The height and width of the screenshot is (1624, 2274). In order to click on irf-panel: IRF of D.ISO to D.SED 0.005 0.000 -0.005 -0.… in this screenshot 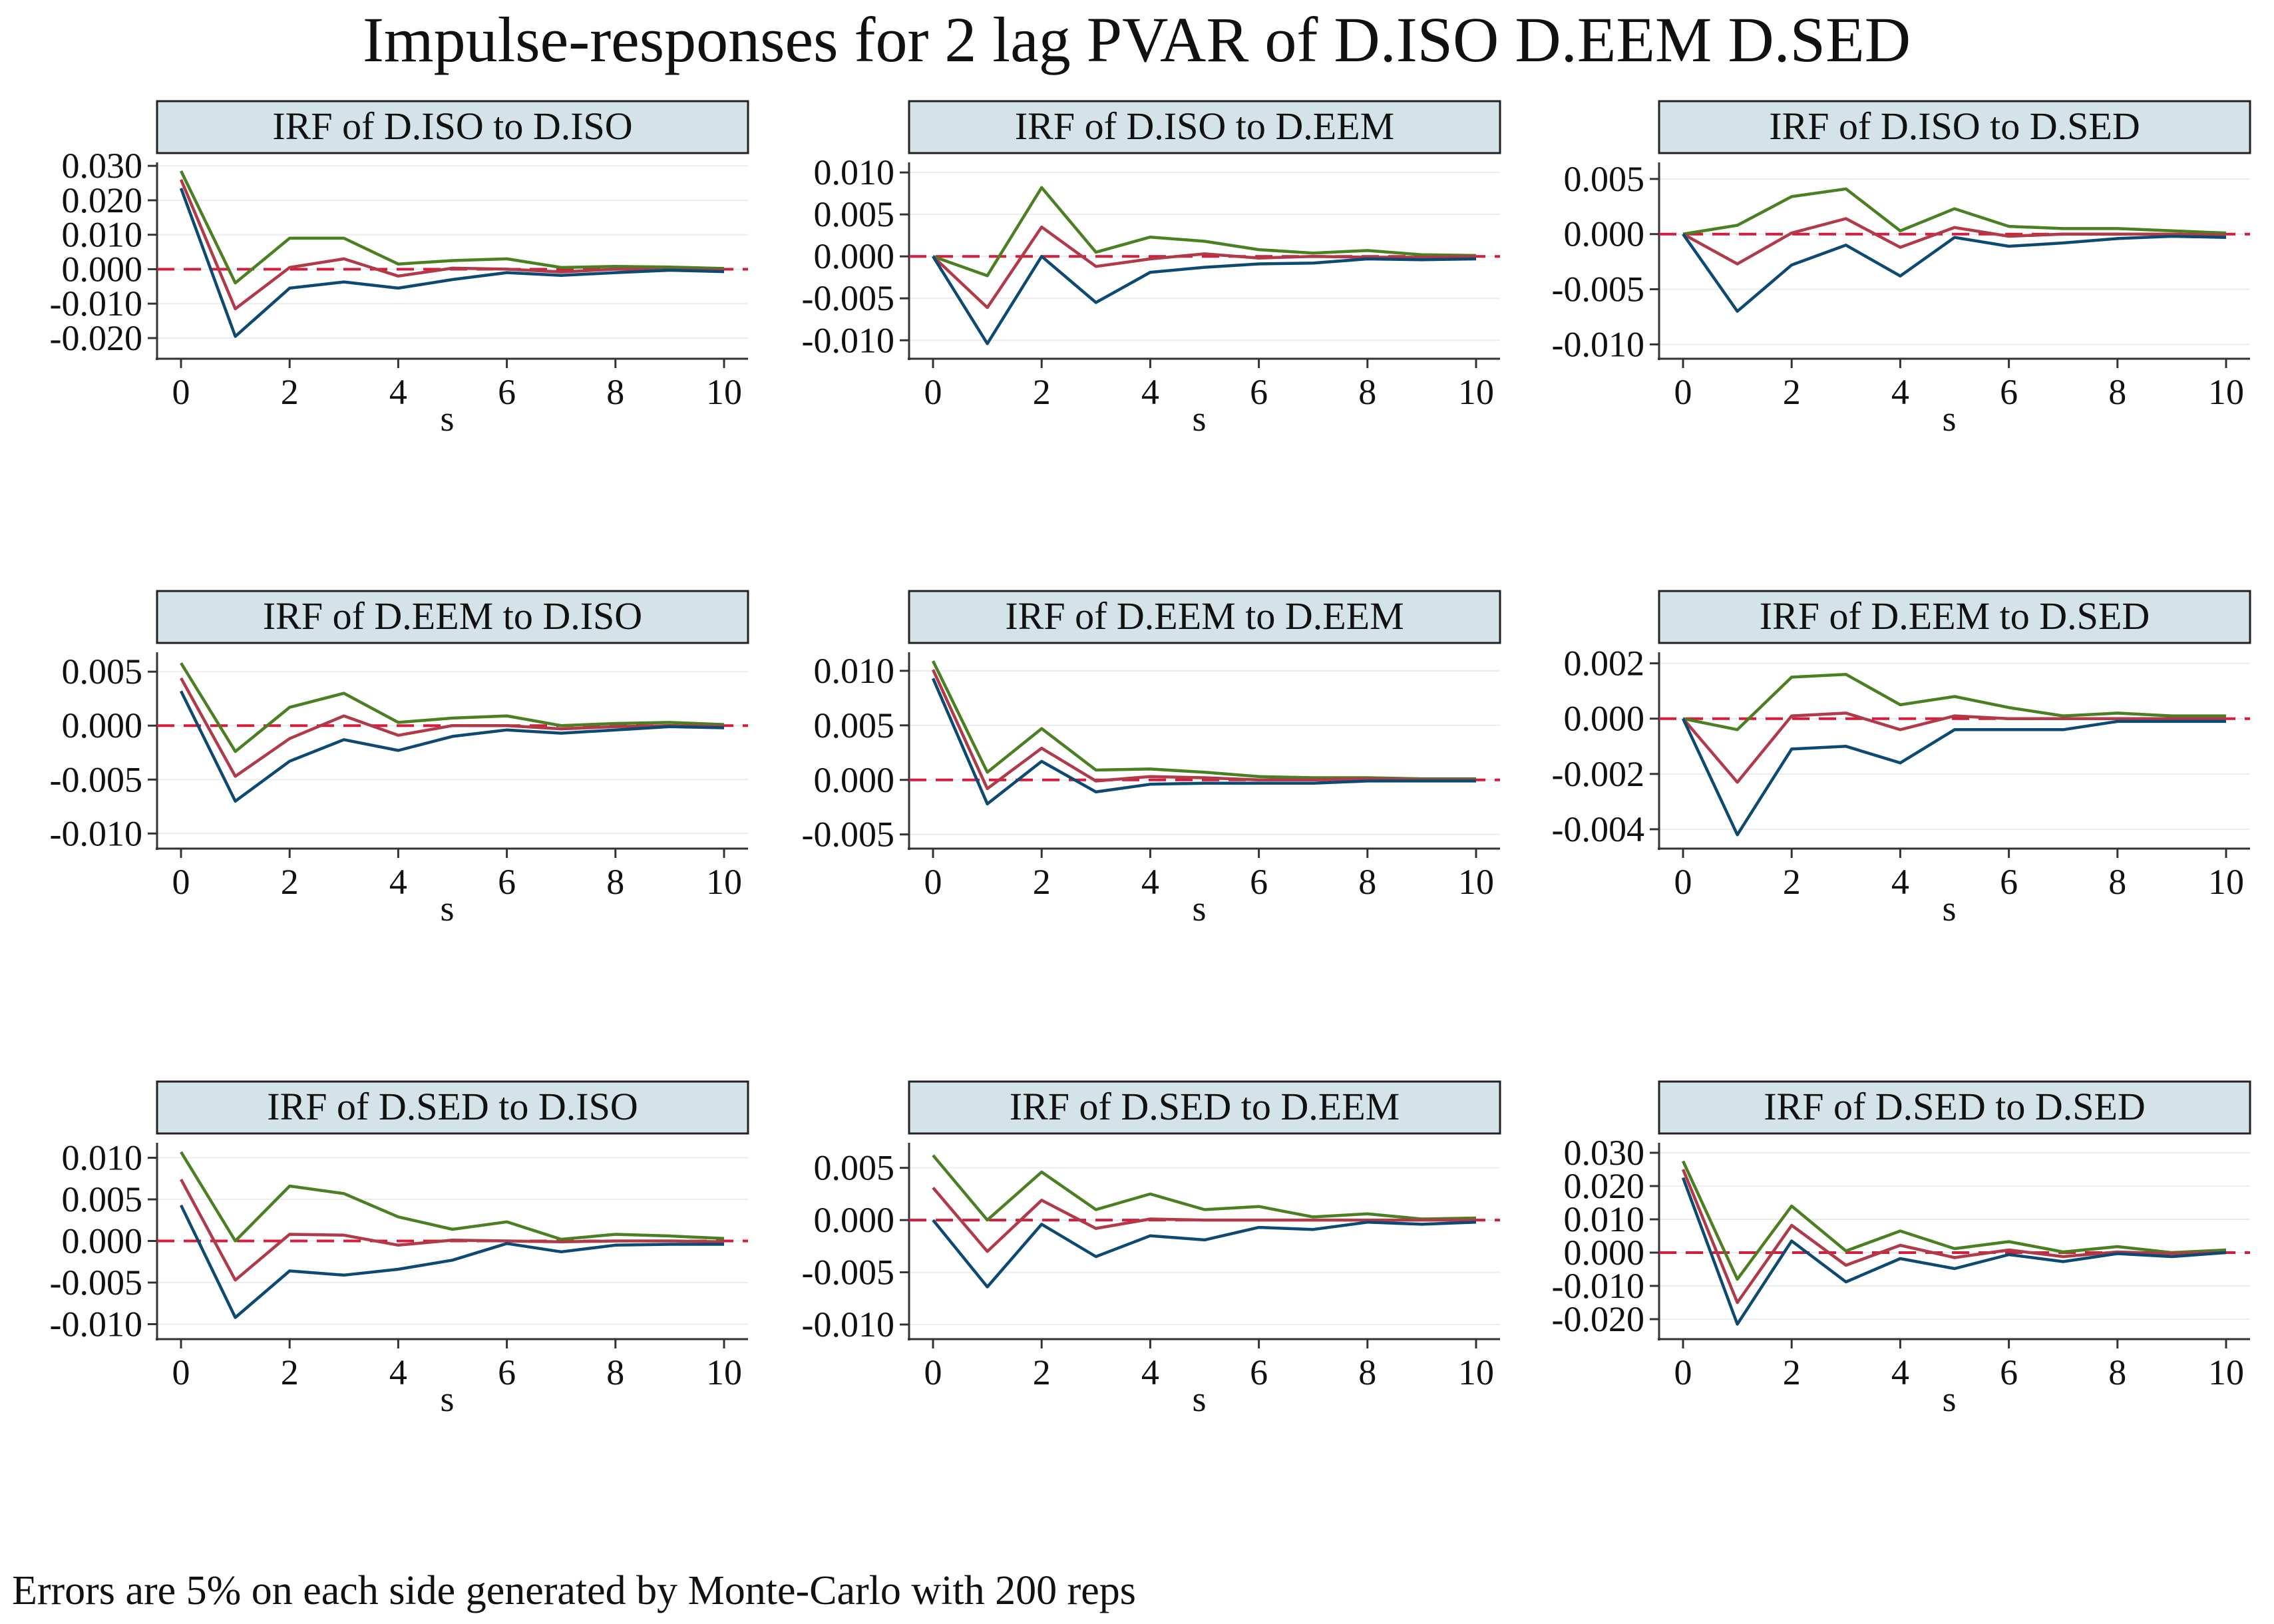, I will do `click(1901, 270)`.